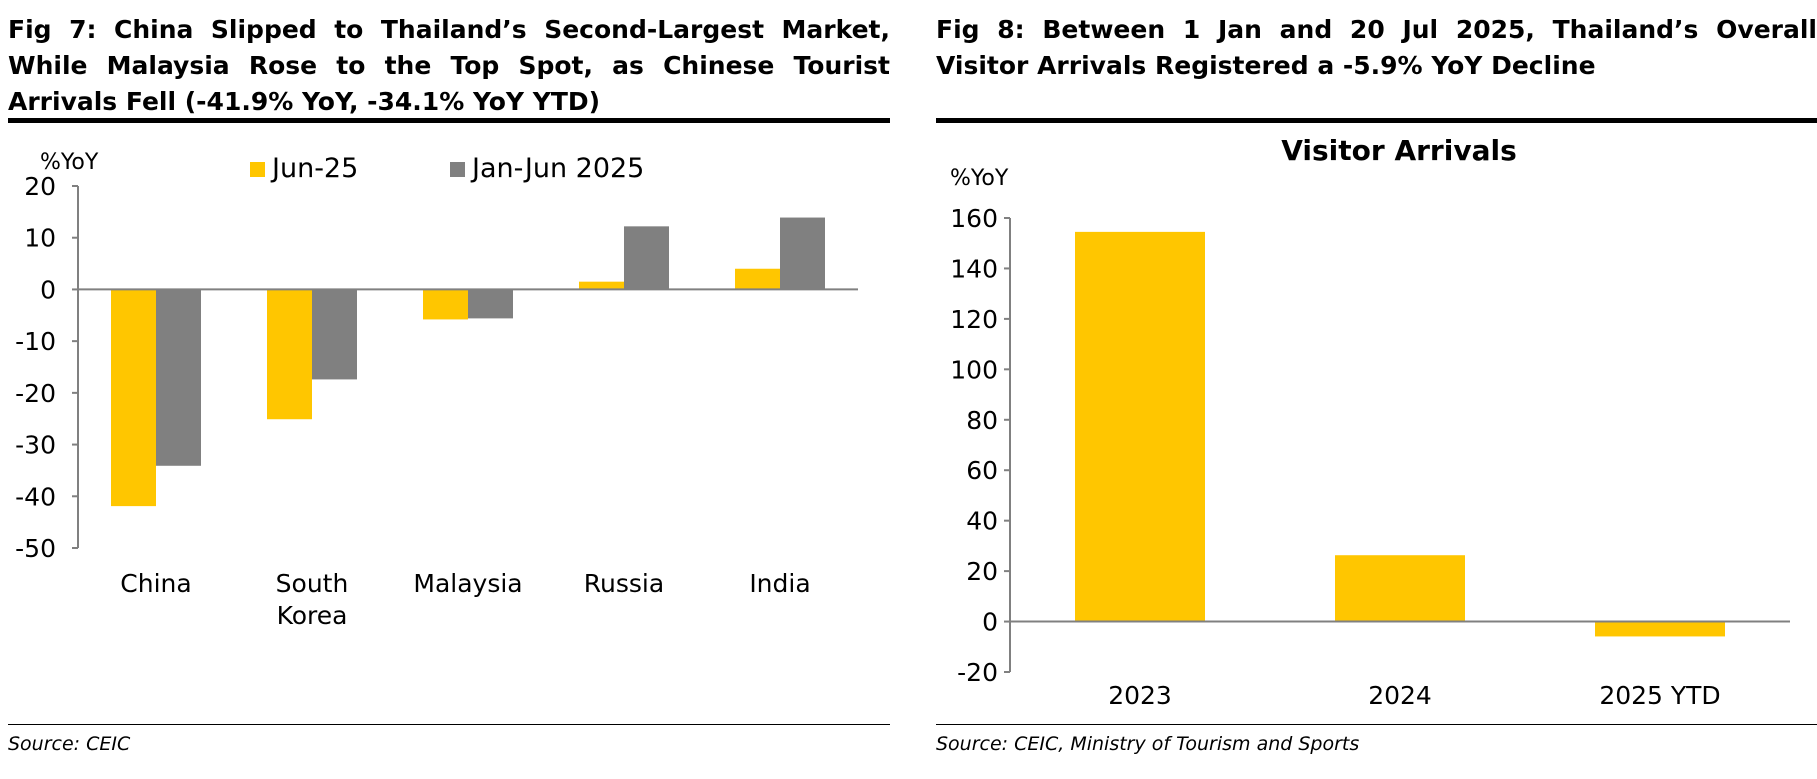 The image size is (1817, 779). What do you see at coordinates (1400, 588) in the screenshot?
I see `bar-2024` at bounding box center [1400, 588].